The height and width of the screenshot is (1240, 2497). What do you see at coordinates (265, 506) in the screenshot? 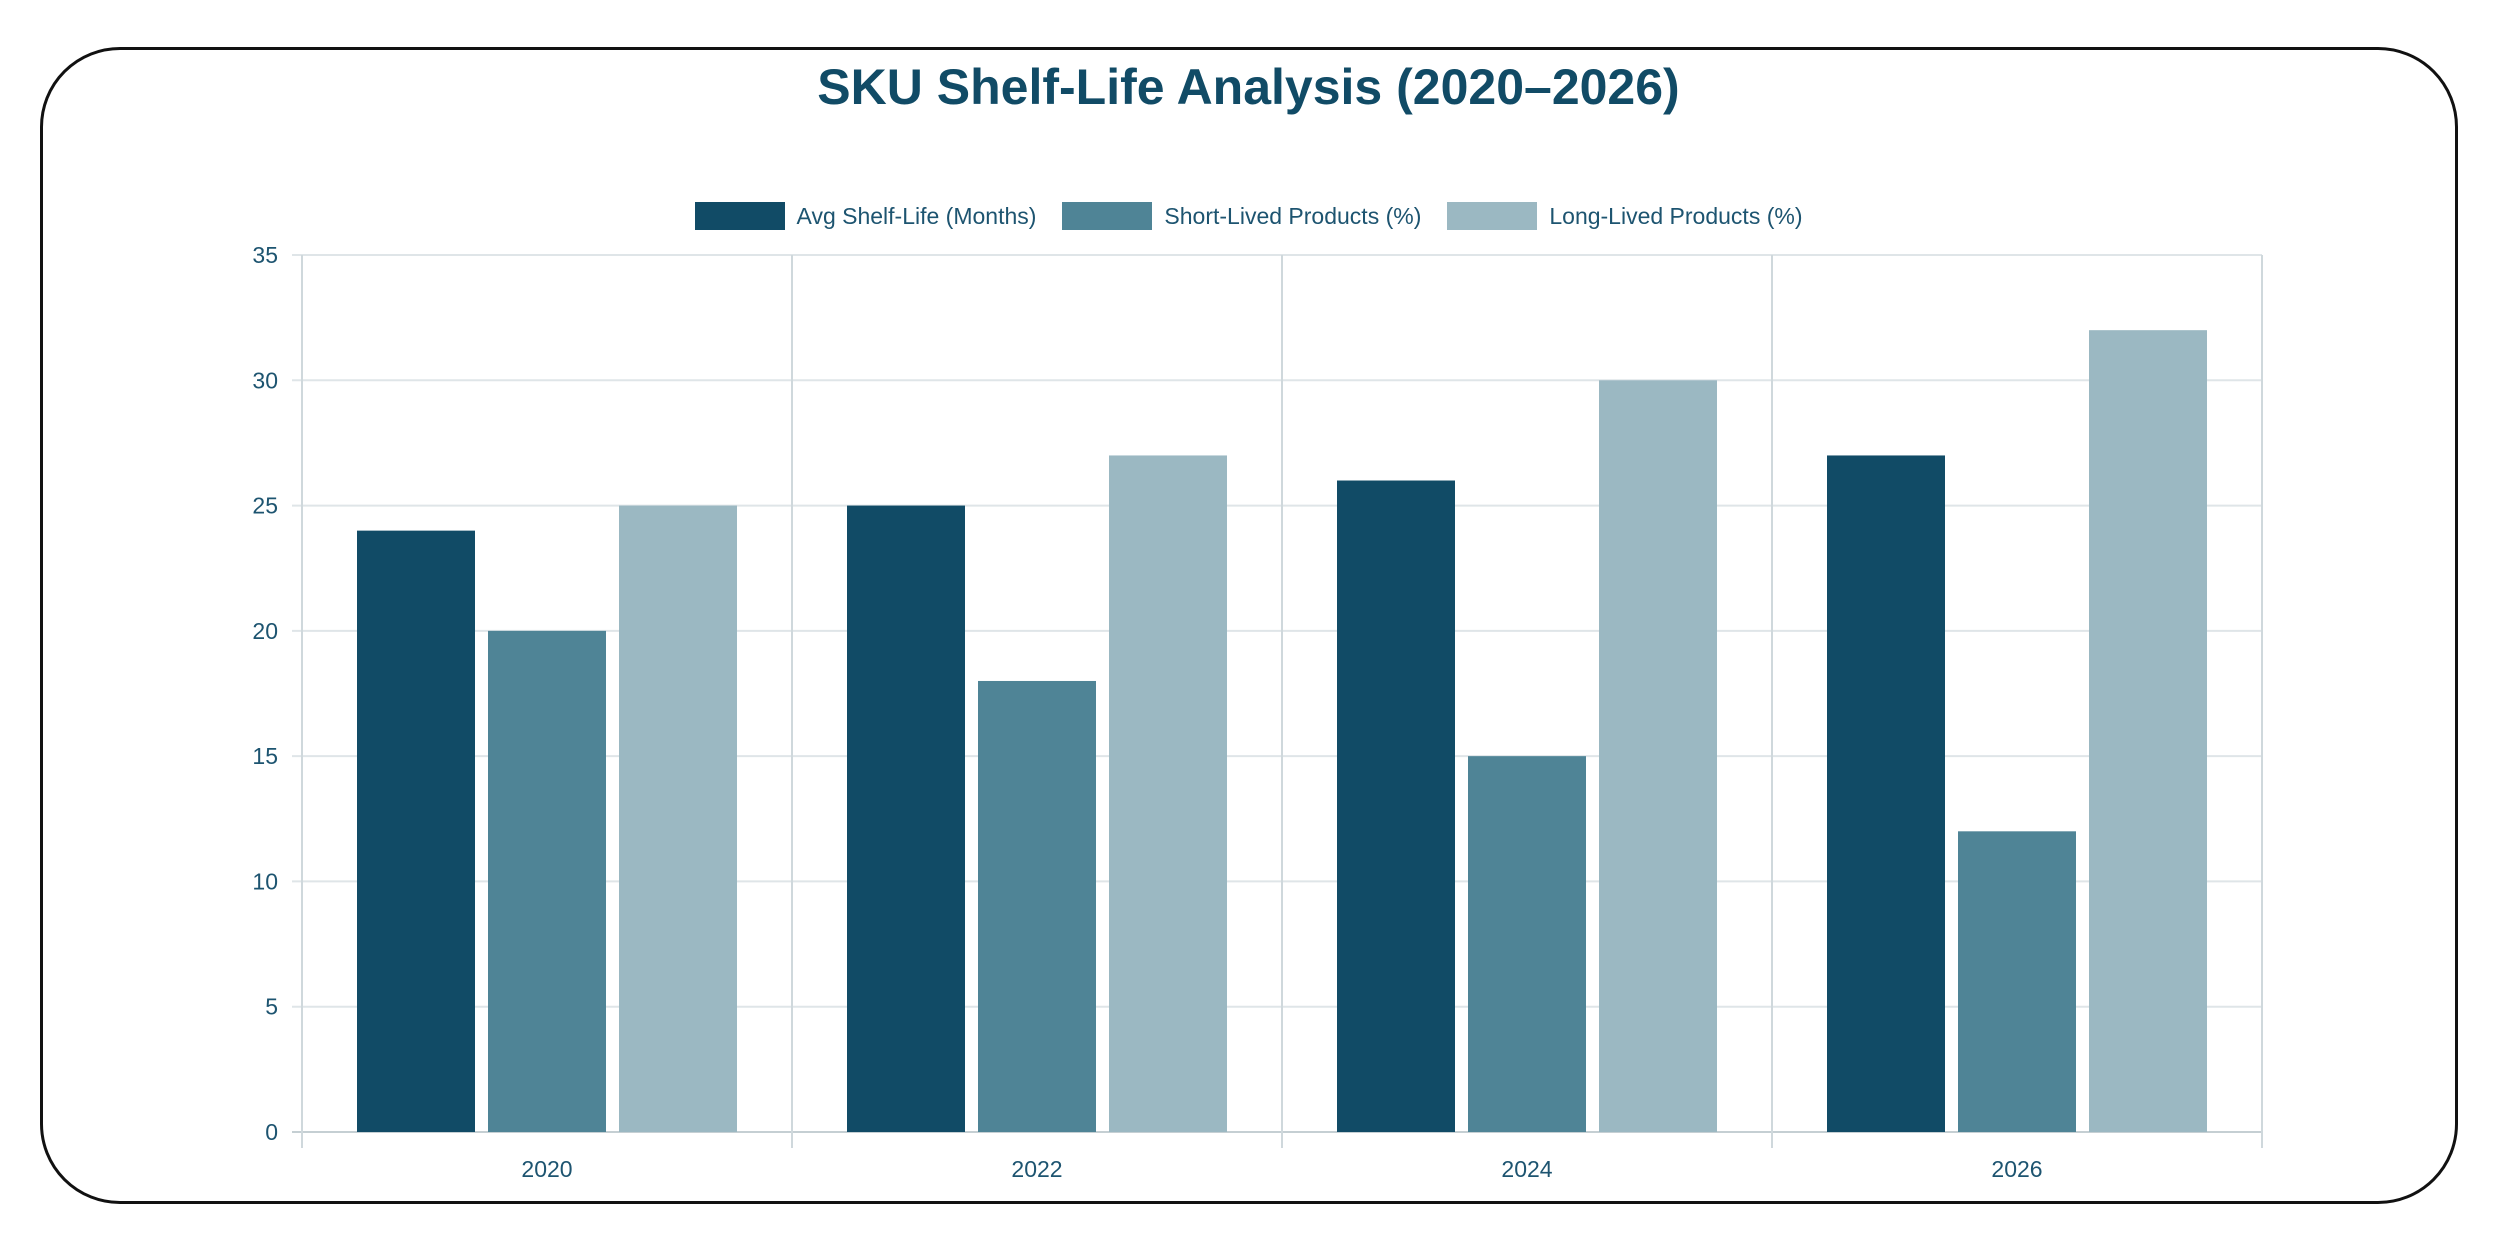
I see `y-tick-label: 25` at bounding box center [265, 506].